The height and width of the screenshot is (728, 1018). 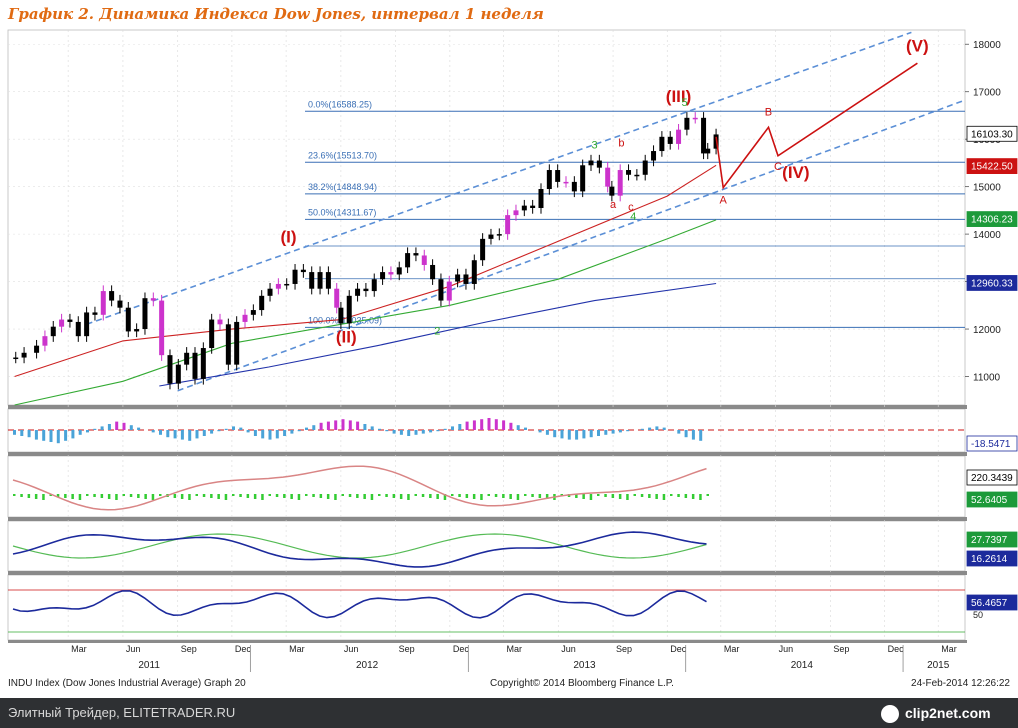 What do you see at coordinates (992, 220) in the screenshot?
I see `value-label: 14306.23` at bounding box center [992, 220].